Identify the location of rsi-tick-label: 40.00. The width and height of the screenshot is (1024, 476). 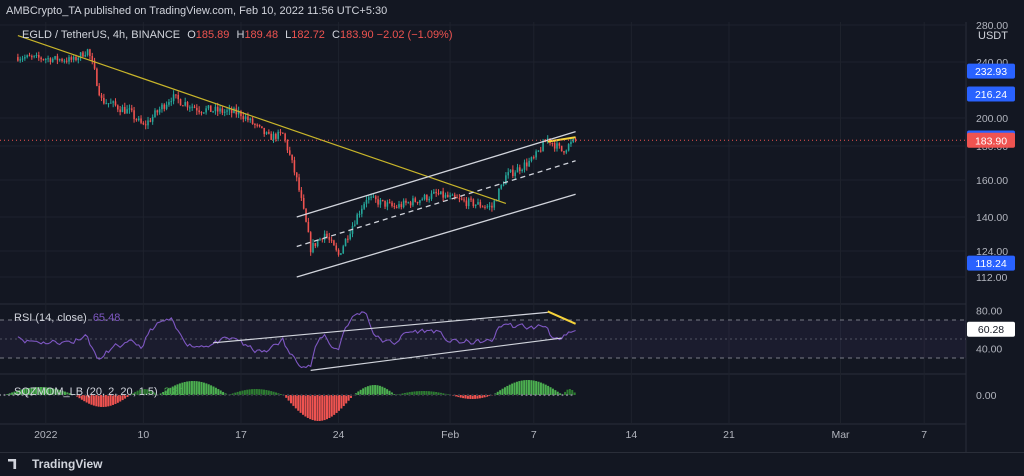
(989, 350).